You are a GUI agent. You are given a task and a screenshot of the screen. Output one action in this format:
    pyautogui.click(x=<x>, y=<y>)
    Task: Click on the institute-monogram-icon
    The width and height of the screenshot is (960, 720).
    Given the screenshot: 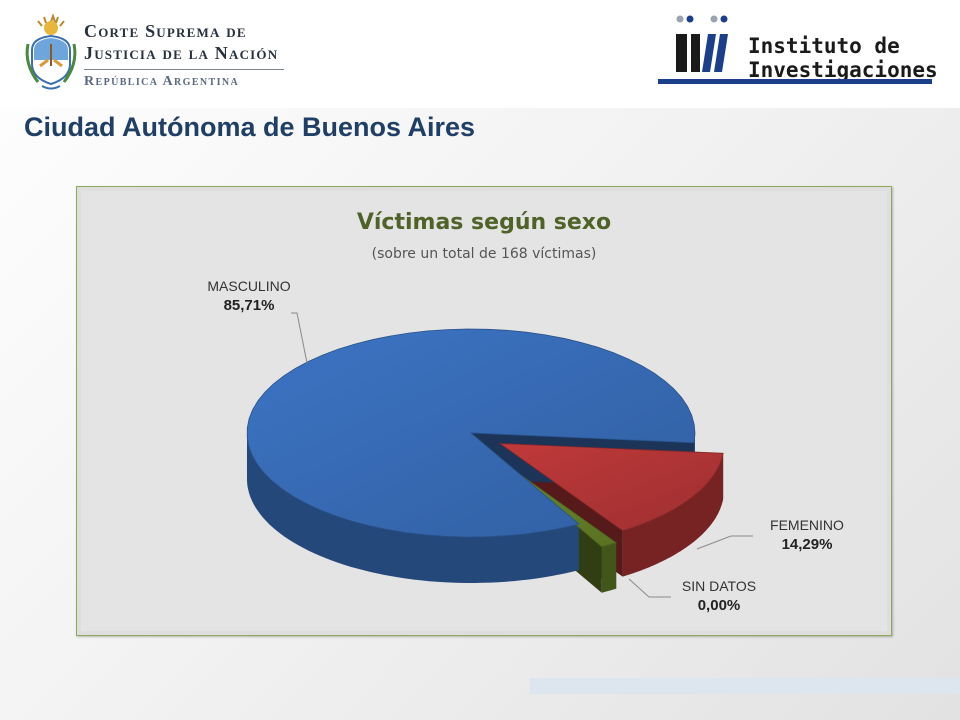 What is the action you would take?
    pyautogui.click(x=702, y=43)
    